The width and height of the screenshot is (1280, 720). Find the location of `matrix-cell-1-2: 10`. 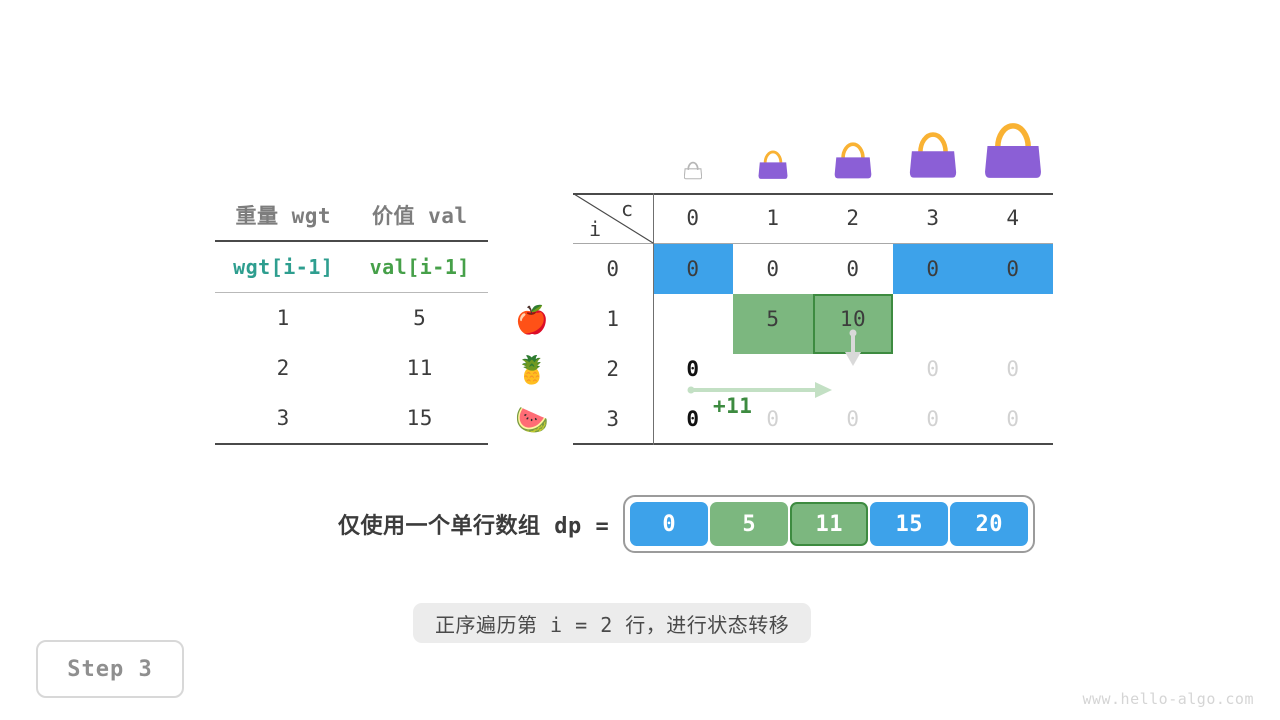

matrix-cell-1-2: 10 is located at coordinates (853, 319).